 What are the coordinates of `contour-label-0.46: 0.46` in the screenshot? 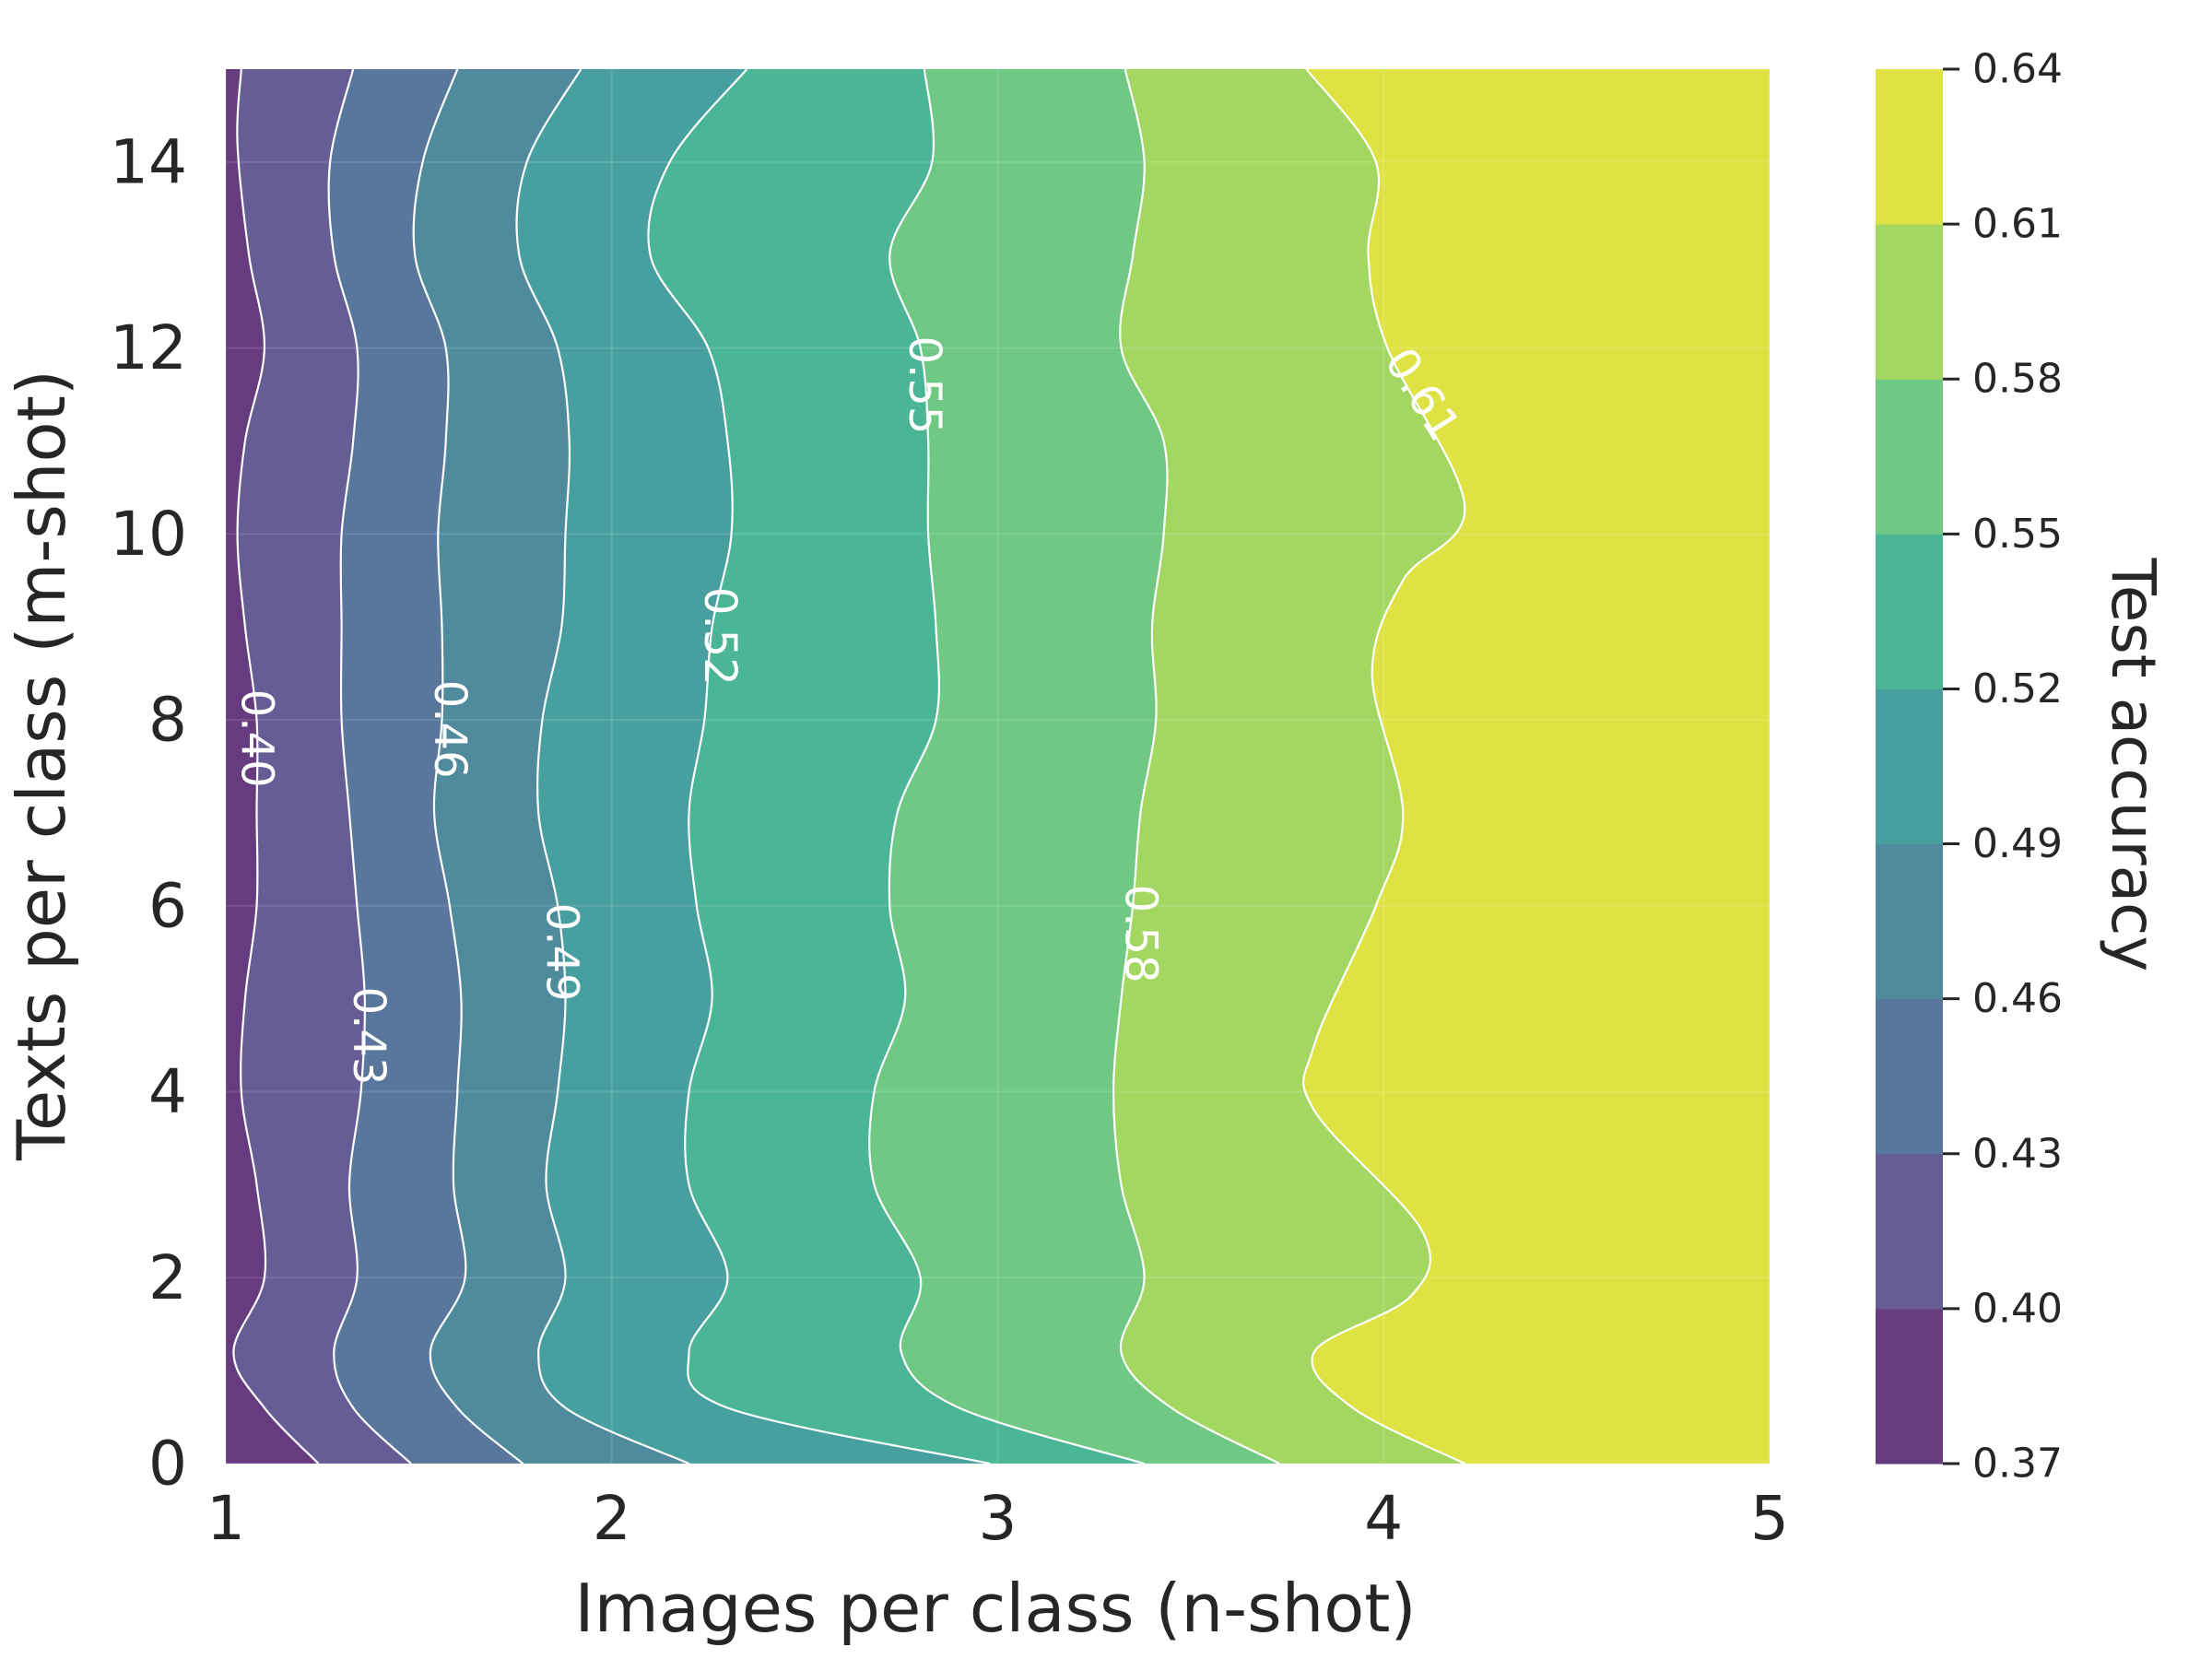 It's located at (450, 729).